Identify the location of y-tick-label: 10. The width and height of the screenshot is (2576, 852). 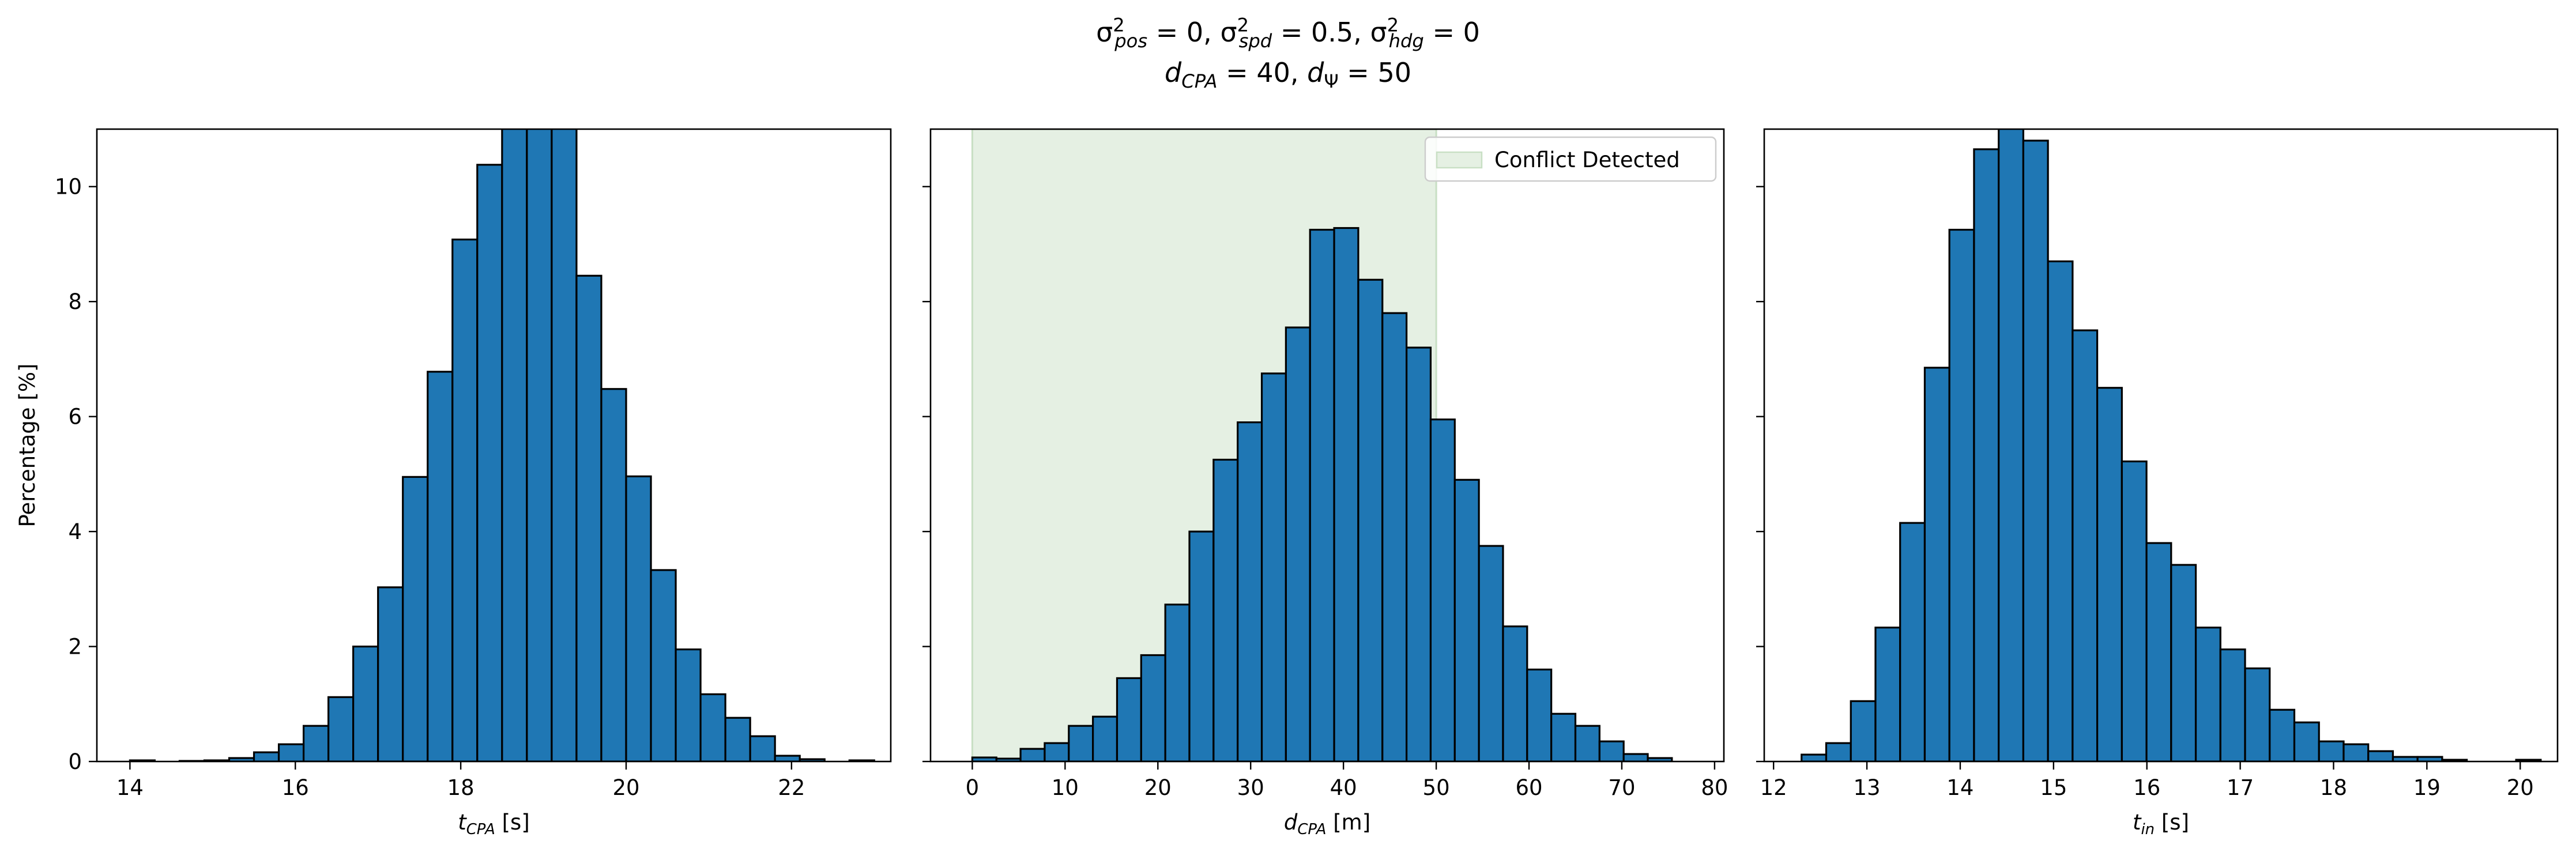
(68, 187).